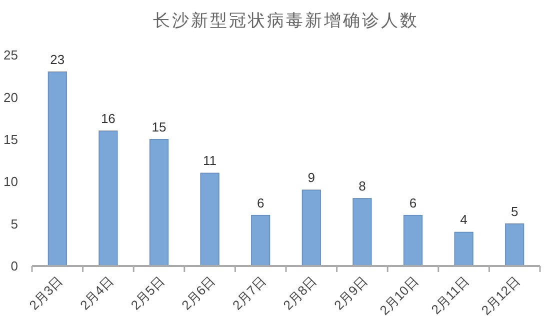  I want to click on x-tick-label: 2月9日, so click(350, 293).